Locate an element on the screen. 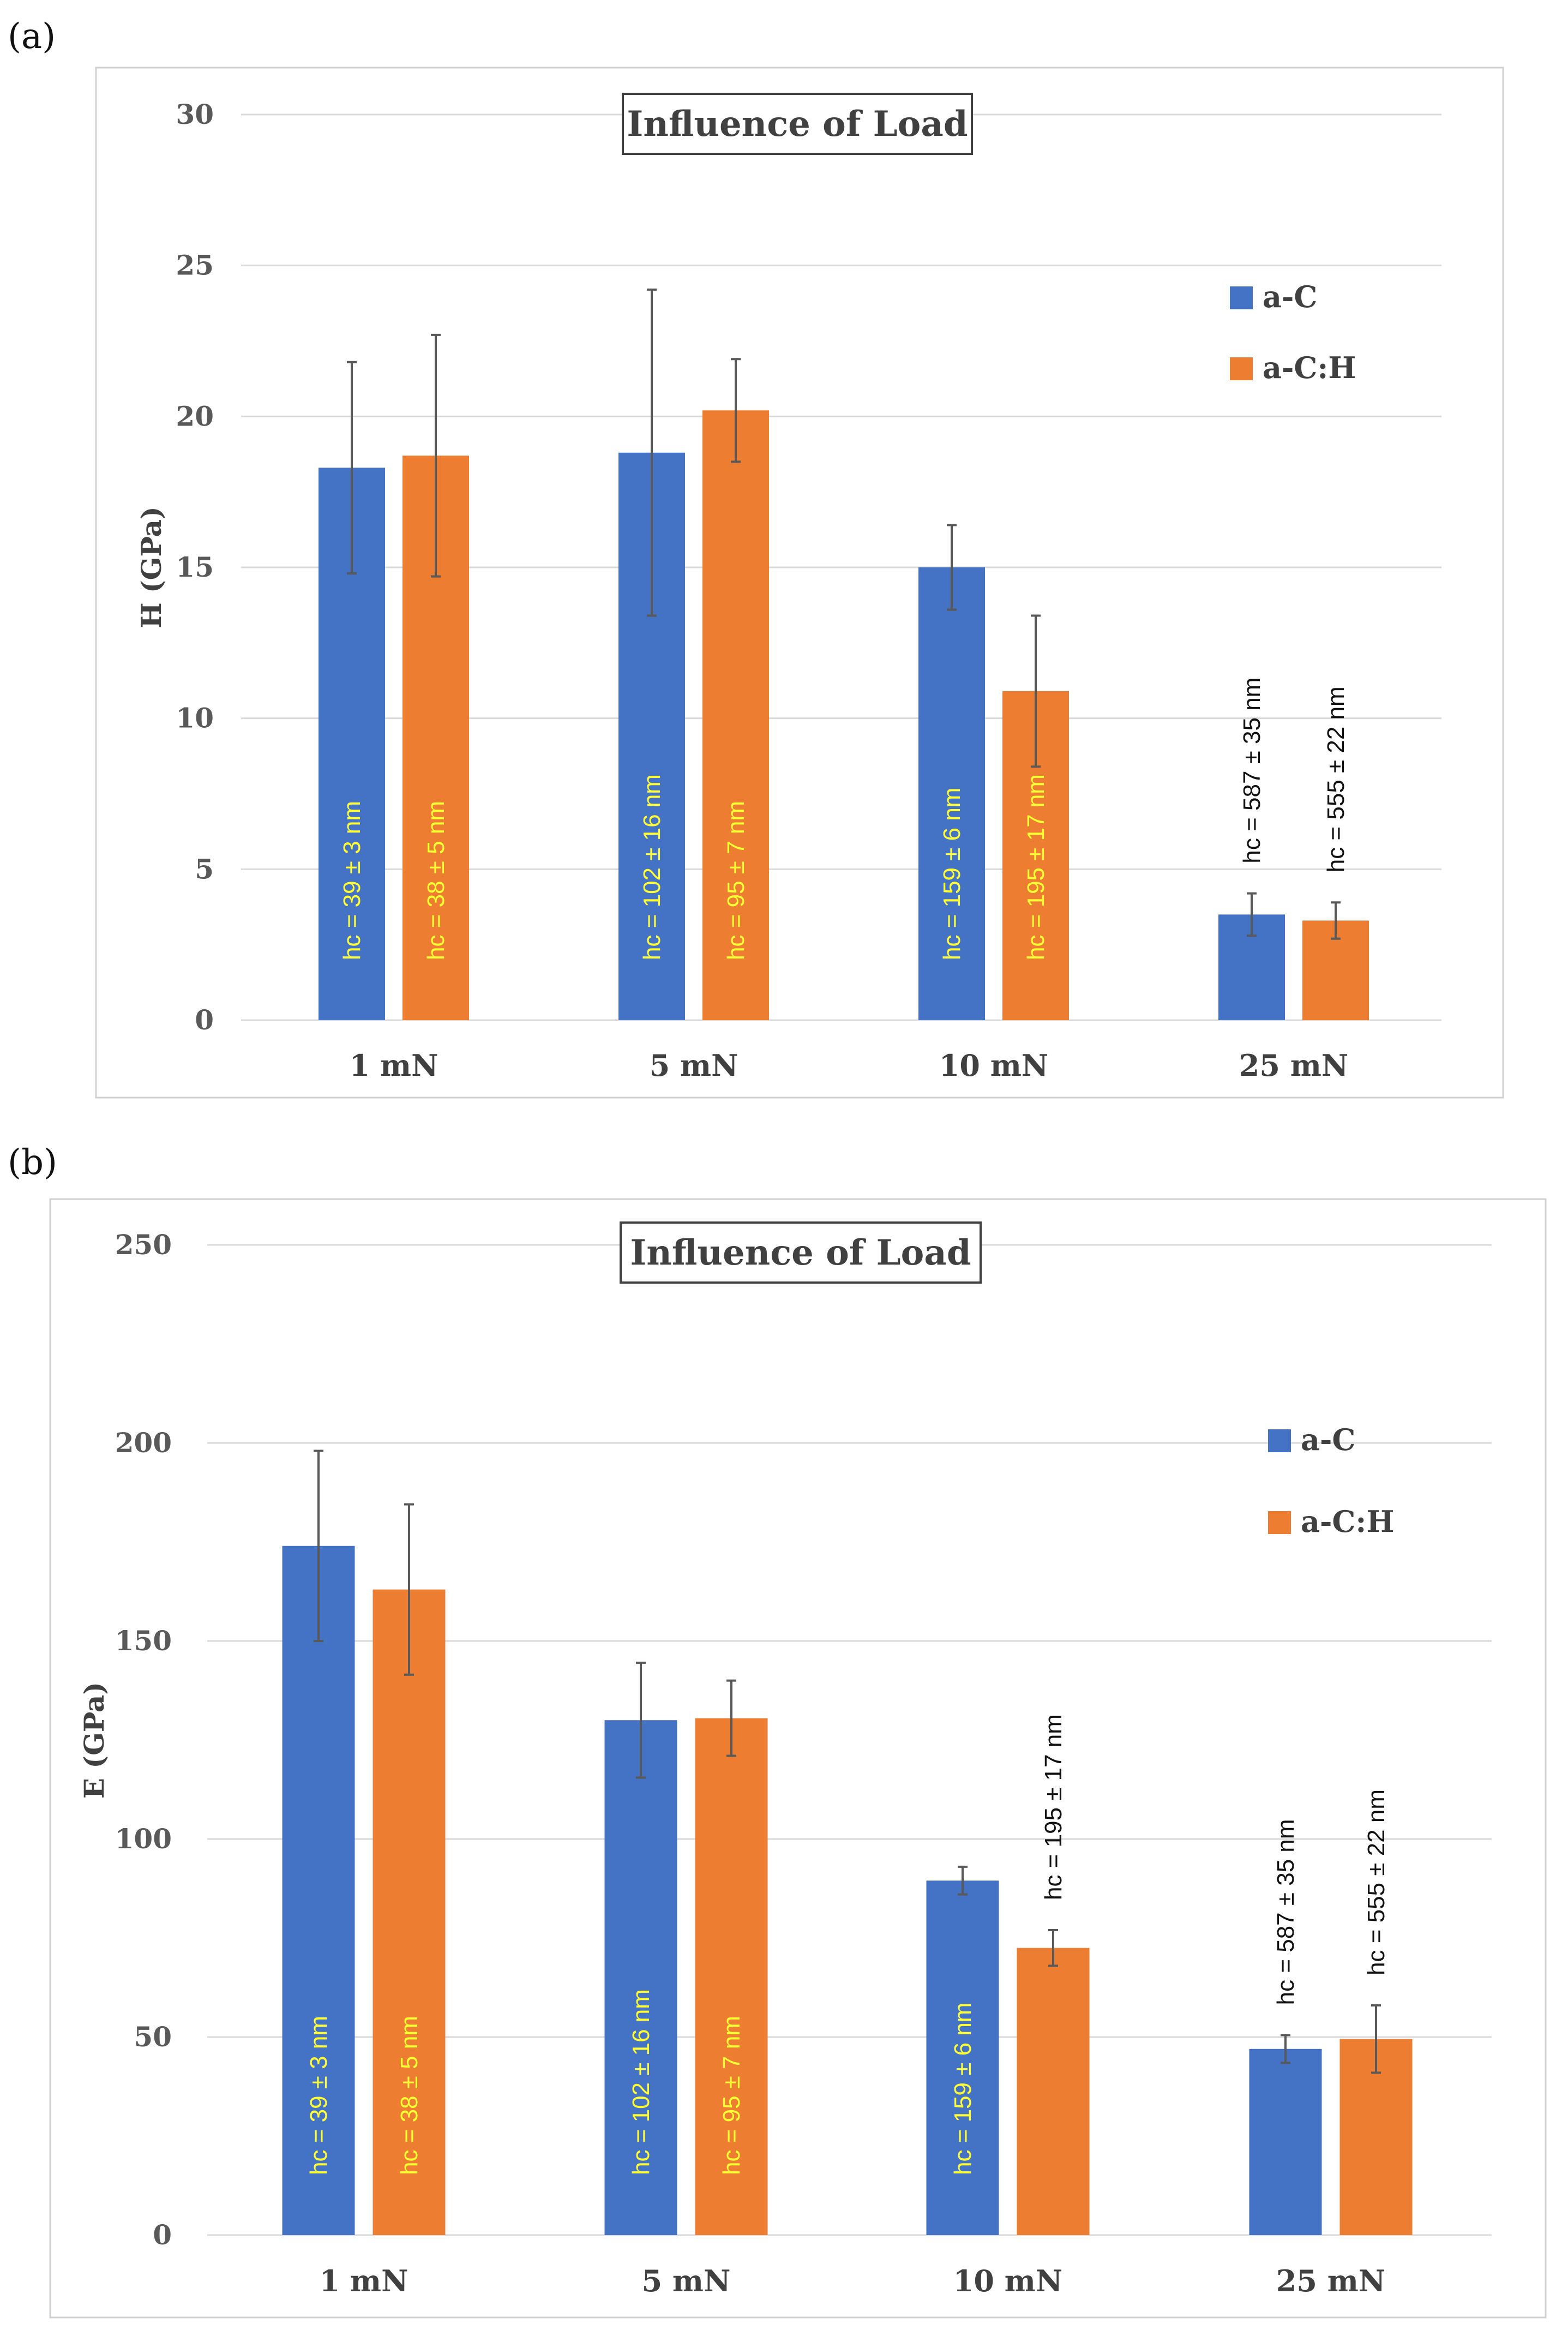 This screenshot has height=2330, width=1568. bar-a-c-25mn is located at coordinates (1286, 2142).